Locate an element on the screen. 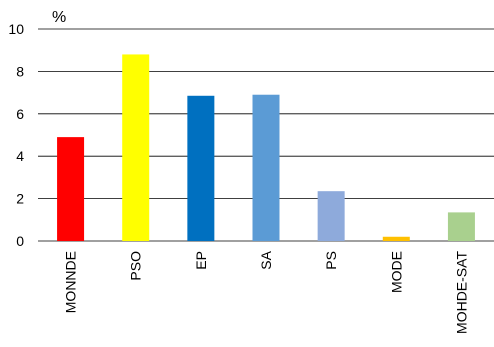 Image resolution: width=494 pixels, height=347 pixels. y-tick-label: 0 is located at coordinates (20, 241).